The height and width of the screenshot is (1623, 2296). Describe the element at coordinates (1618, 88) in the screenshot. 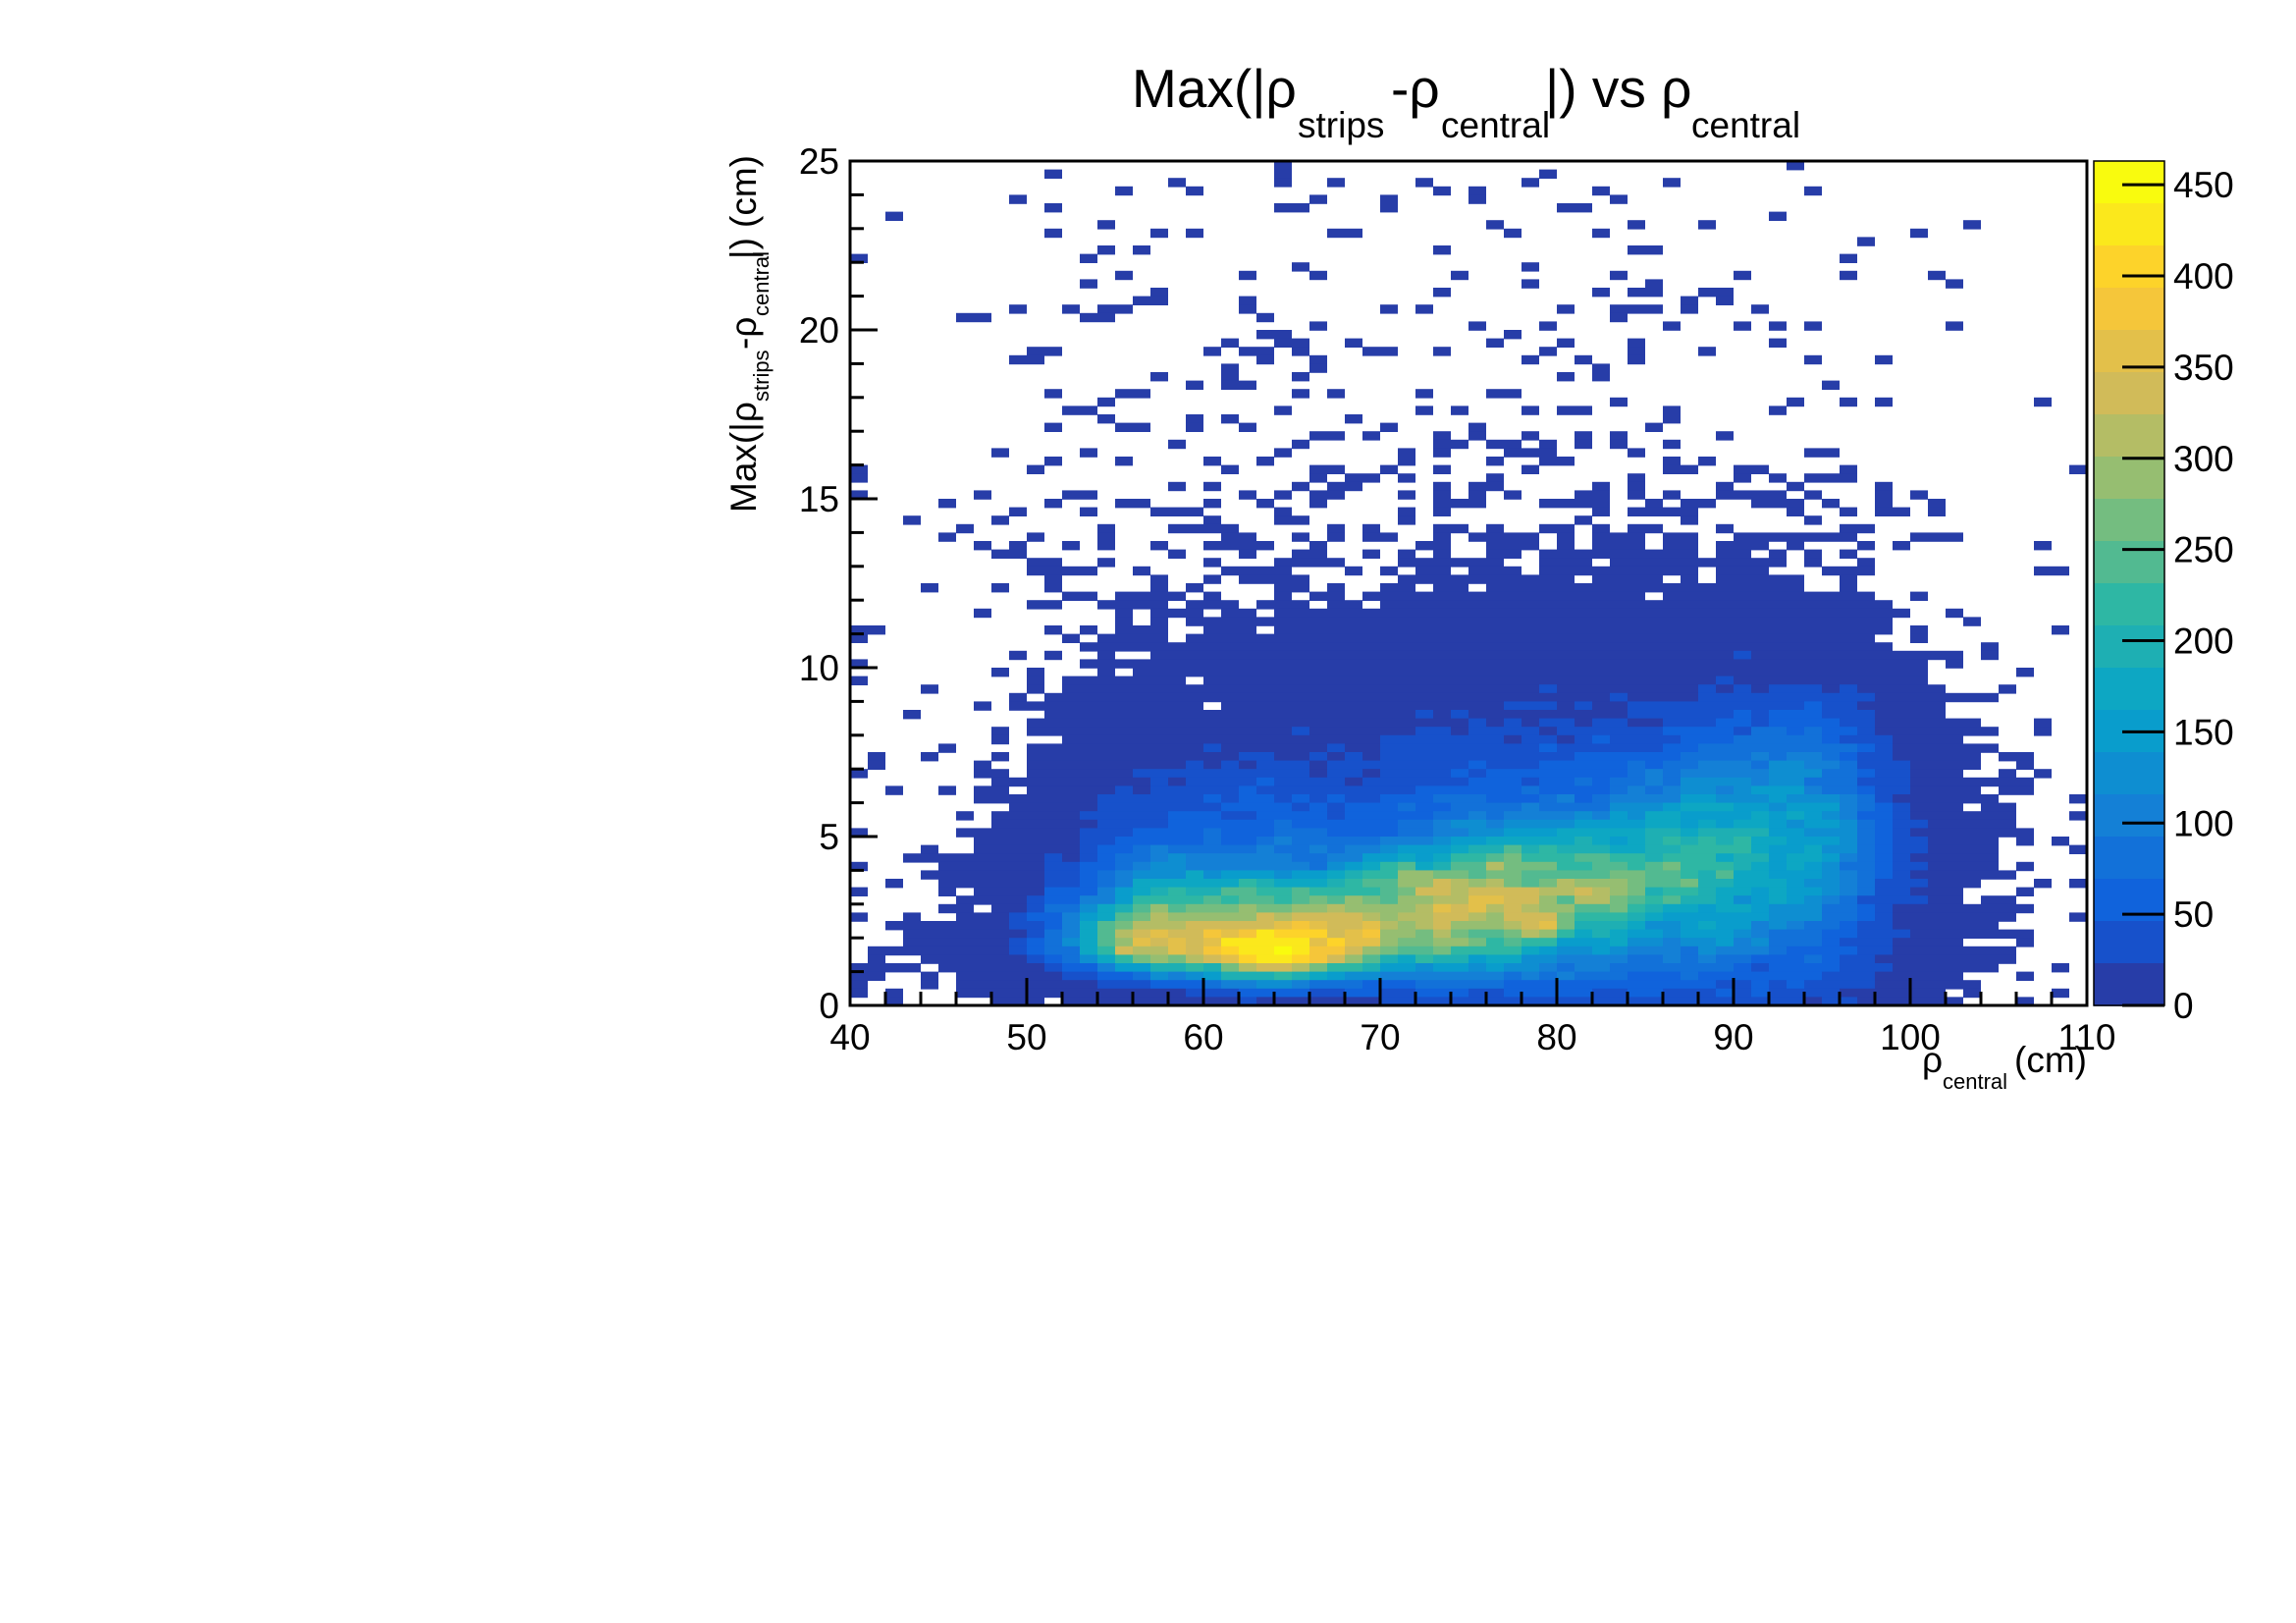

I see `svg-text: |) vs ρ` at that location.